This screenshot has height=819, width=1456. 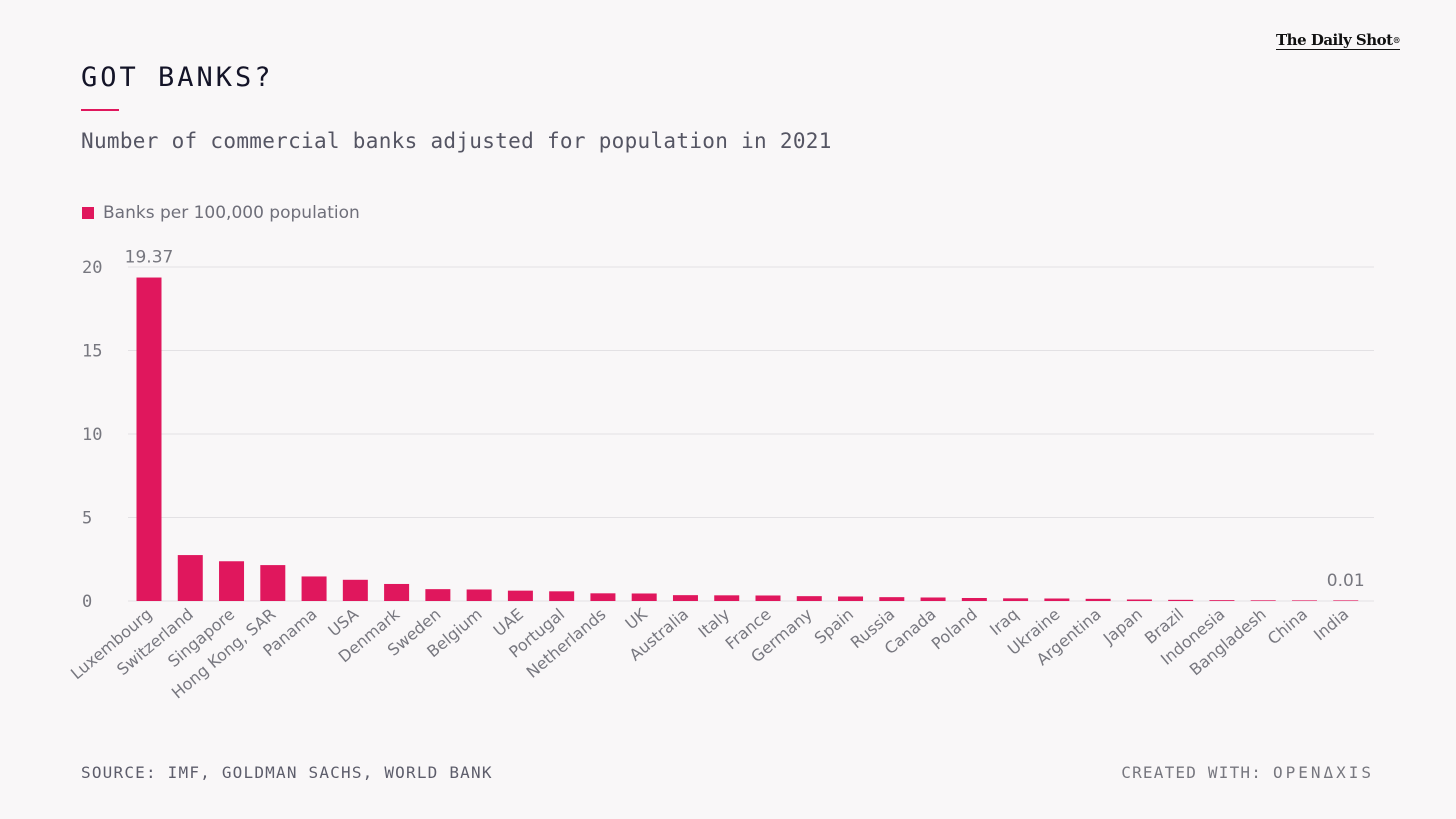 I want to click on legend: Banks per 100,000 population, so click(x=221, y=213).